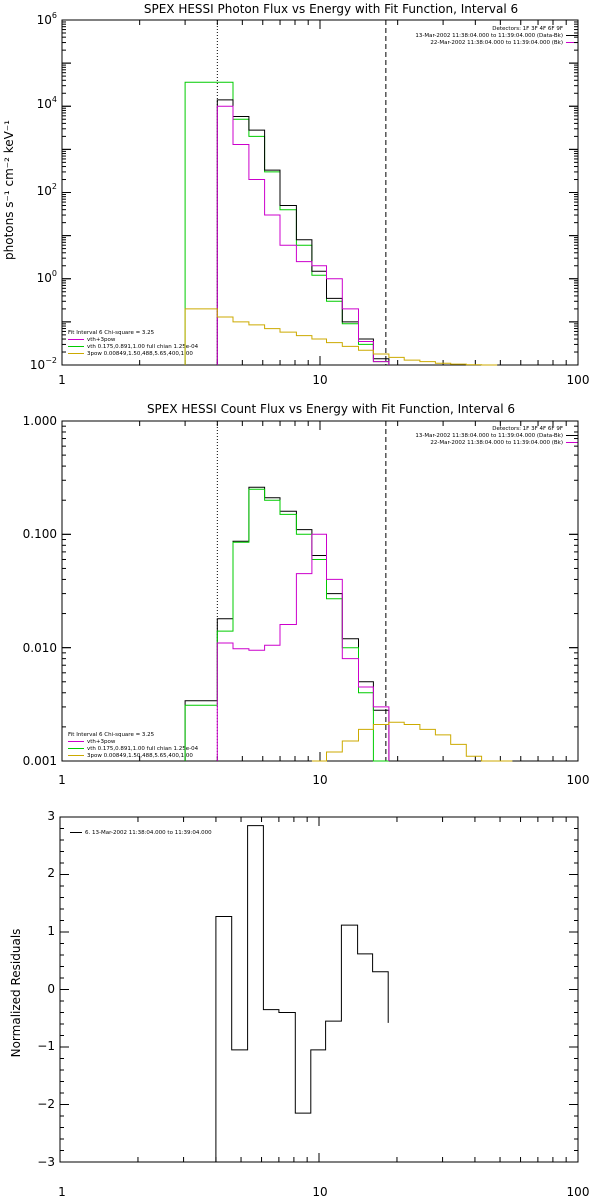 The image size is (600, 1200). Describe the element at coordinates (578, 780) in the screenshot. I see `count-flux-xtick-100: 100` at that location.